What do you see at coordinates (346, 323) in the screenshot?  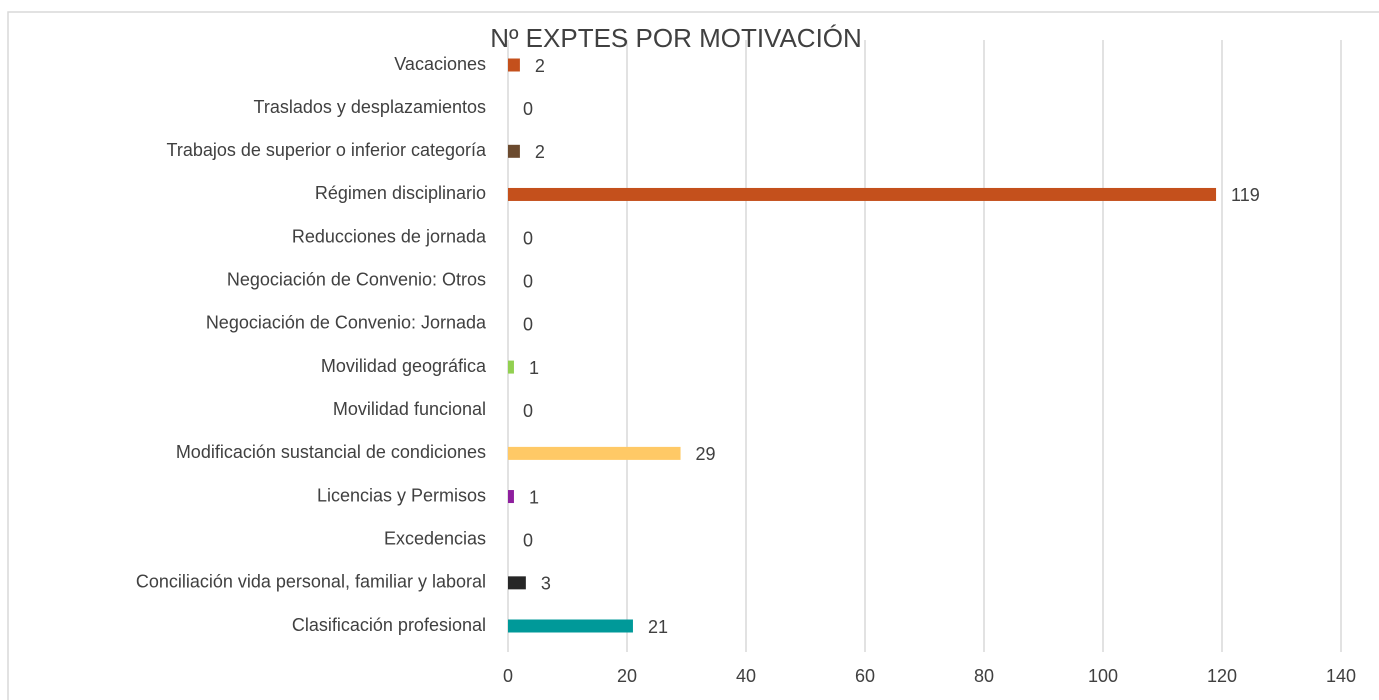 I see `y-tick-label: Negociación de Convenio: Jornada` at bounding box center [346, 323].